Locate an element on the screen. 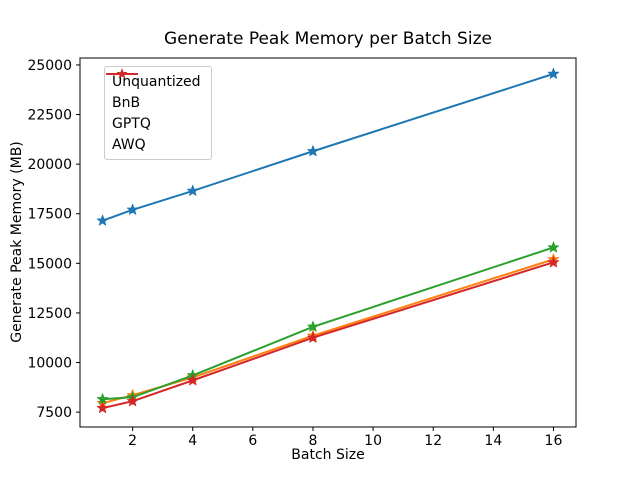 The height and width of the screenshot is (480, 640). legend-line-star-icon is located at coordinates (122, 73).